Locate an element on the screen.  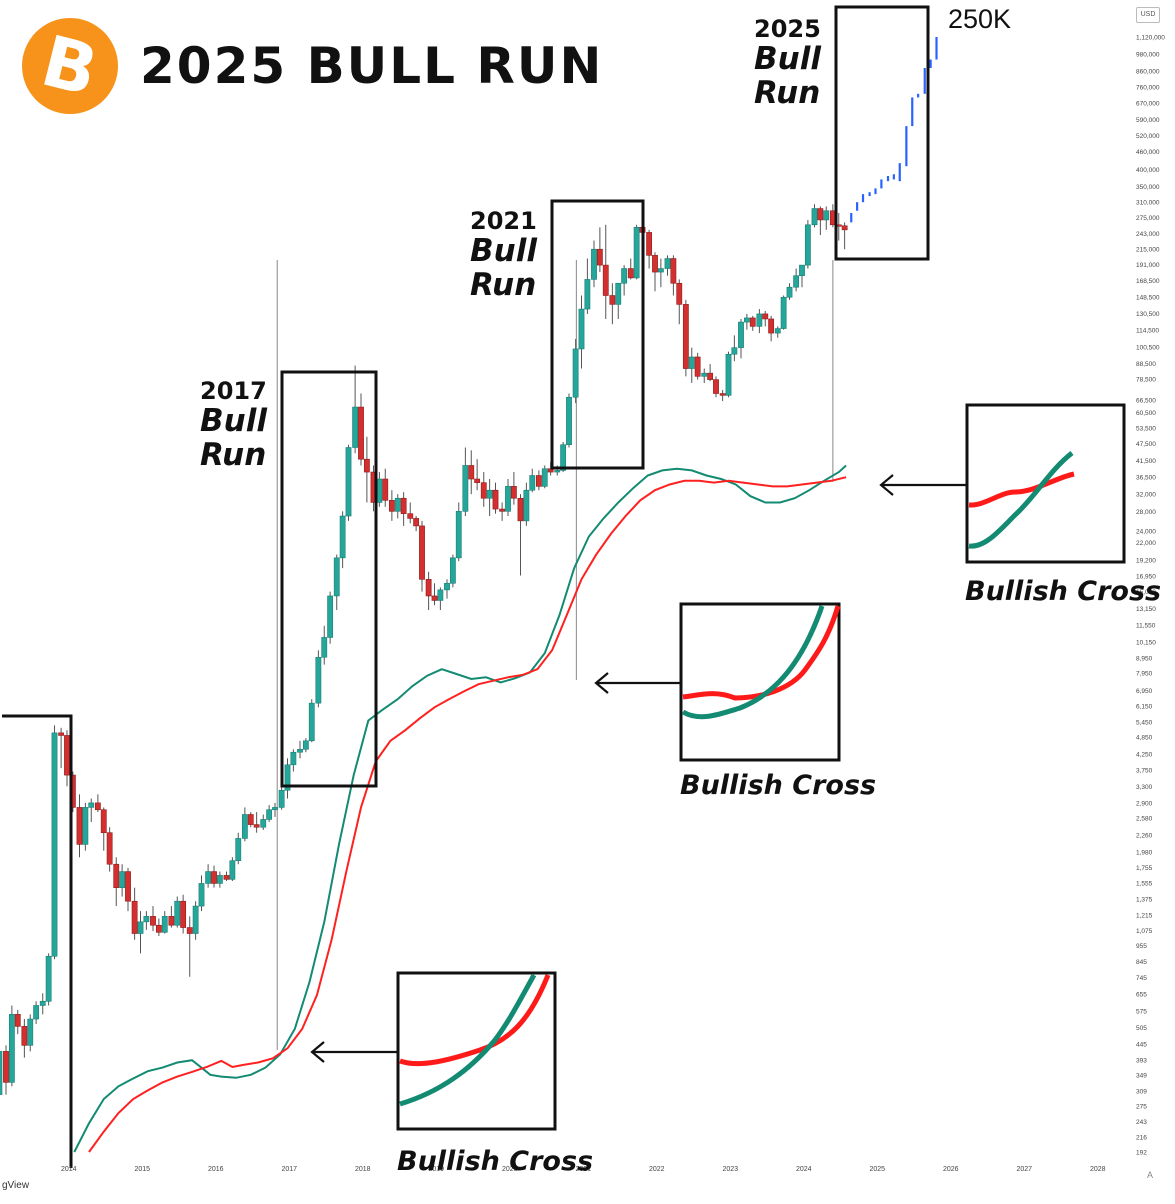
y-tick-label: 100,500 is located at coordinates (1148, 348).